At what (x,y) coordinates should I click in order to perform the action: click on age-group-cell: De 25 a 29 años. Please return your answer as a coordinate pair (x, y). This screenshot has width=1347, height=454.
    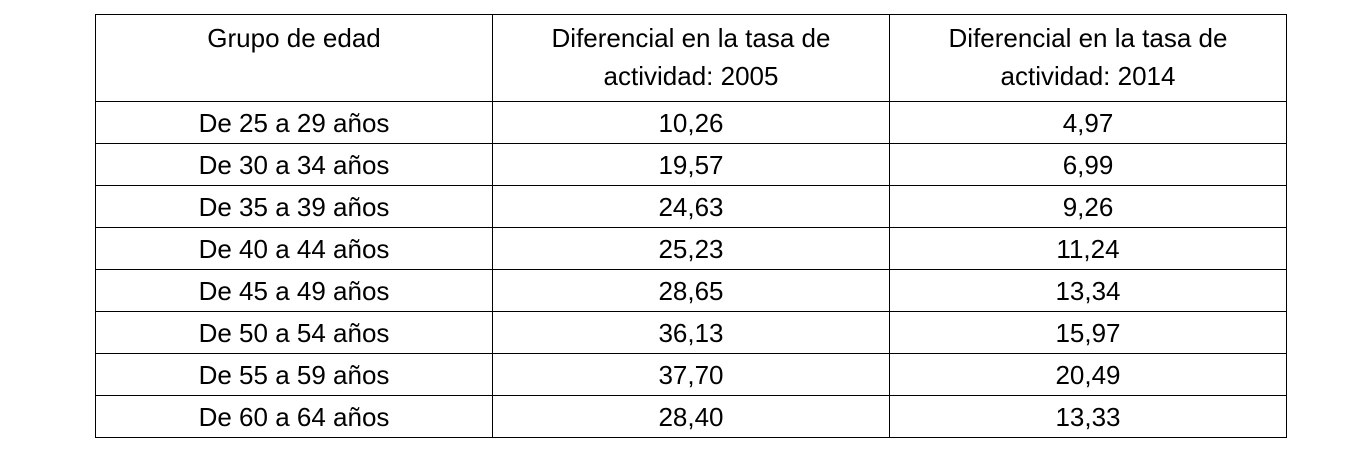
    Looking at the image, I should click on (294, 122).